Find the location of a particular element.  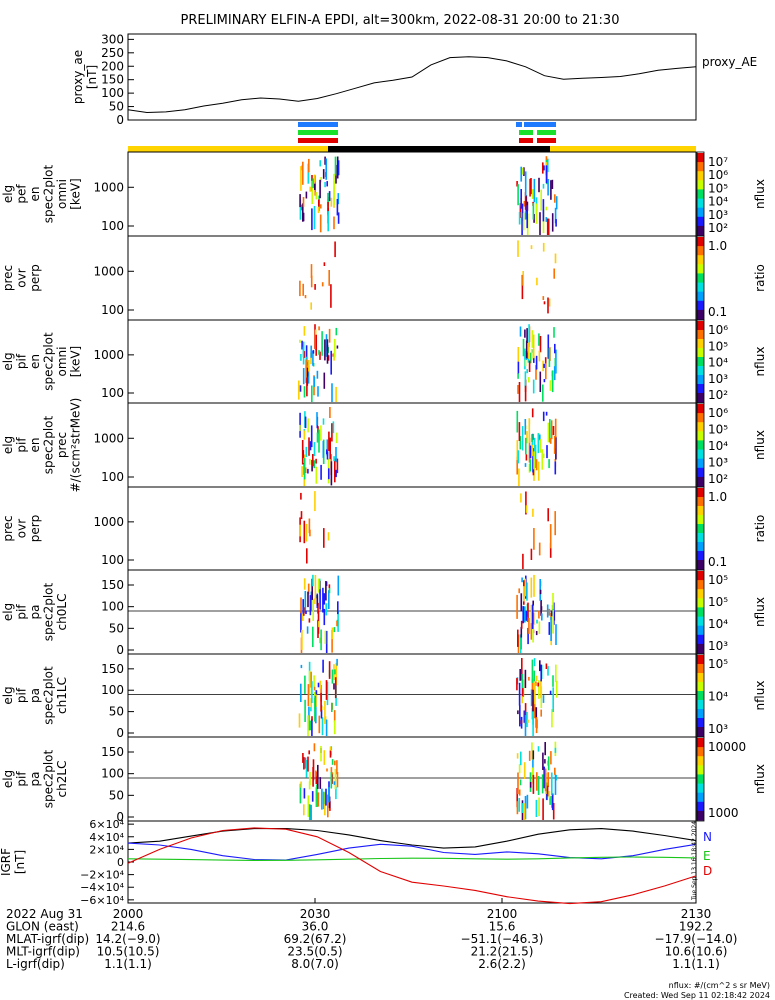

ae-ytick-label-2: 200 is located at coordinates (112, 66).